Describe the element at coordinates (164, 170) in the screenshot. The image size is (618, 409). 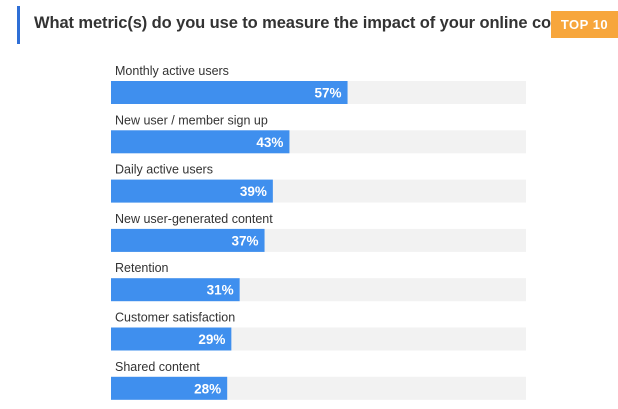
I see `category-label: Daily active users` at that location.